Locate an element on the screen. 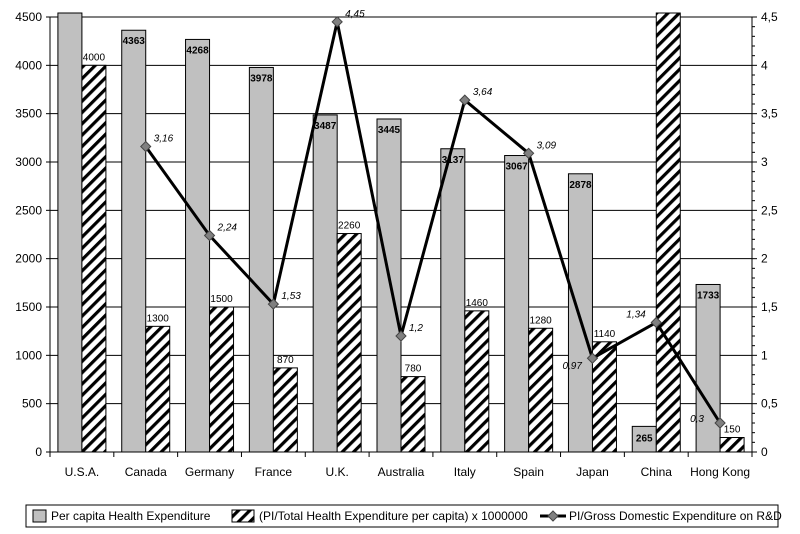 Image resolution: width=800 pixels, height=534 pixels. label-pi-rd: 1,53 is located at coordinates (291, 296).